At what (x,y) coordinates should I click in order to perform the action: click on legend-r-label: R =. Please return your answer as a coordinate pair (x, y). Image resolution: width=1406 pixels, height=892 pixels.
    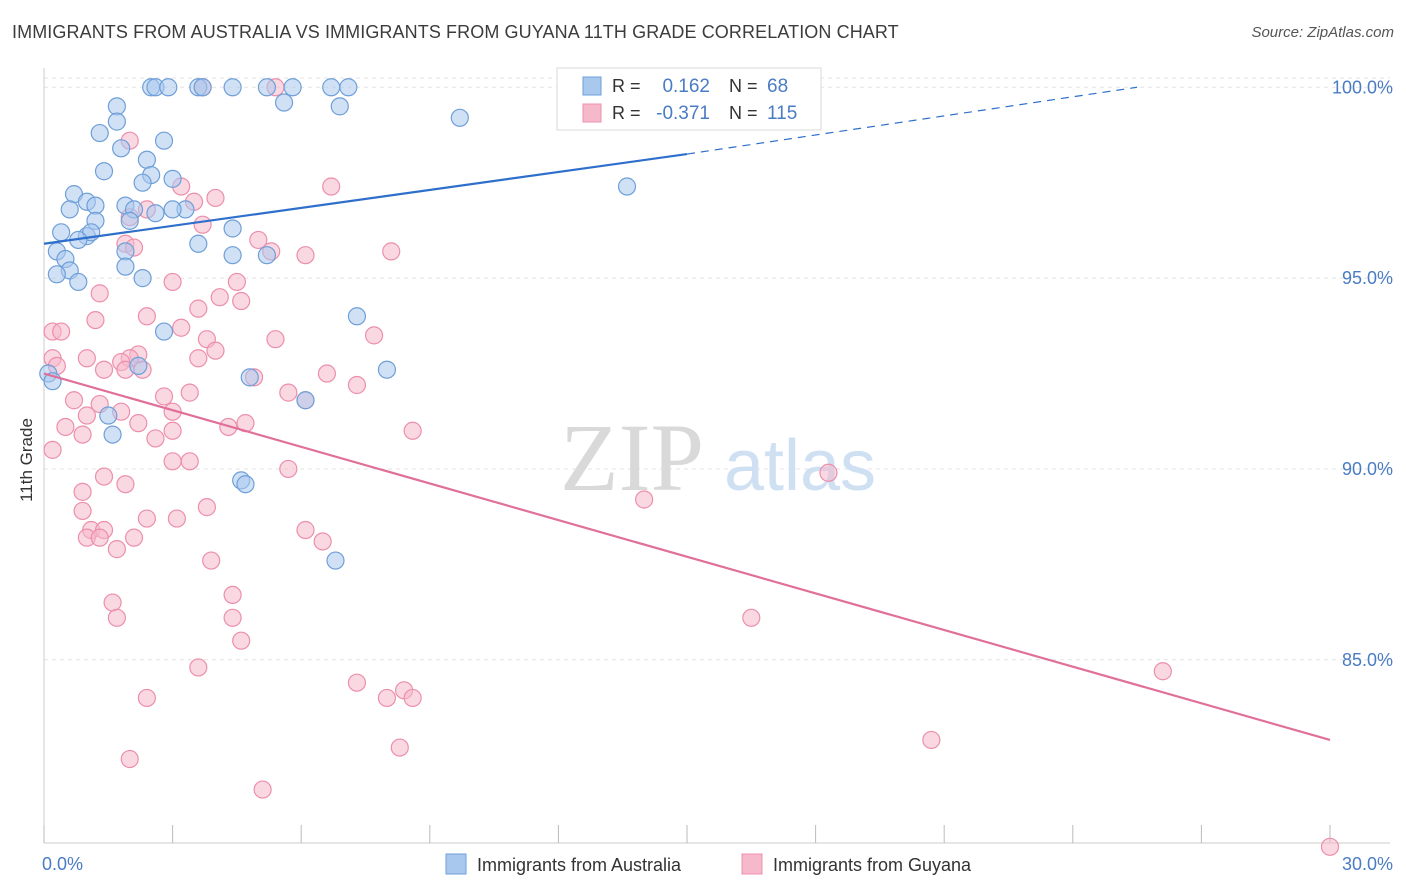
    Looking at the image, I should click on (626, 86).